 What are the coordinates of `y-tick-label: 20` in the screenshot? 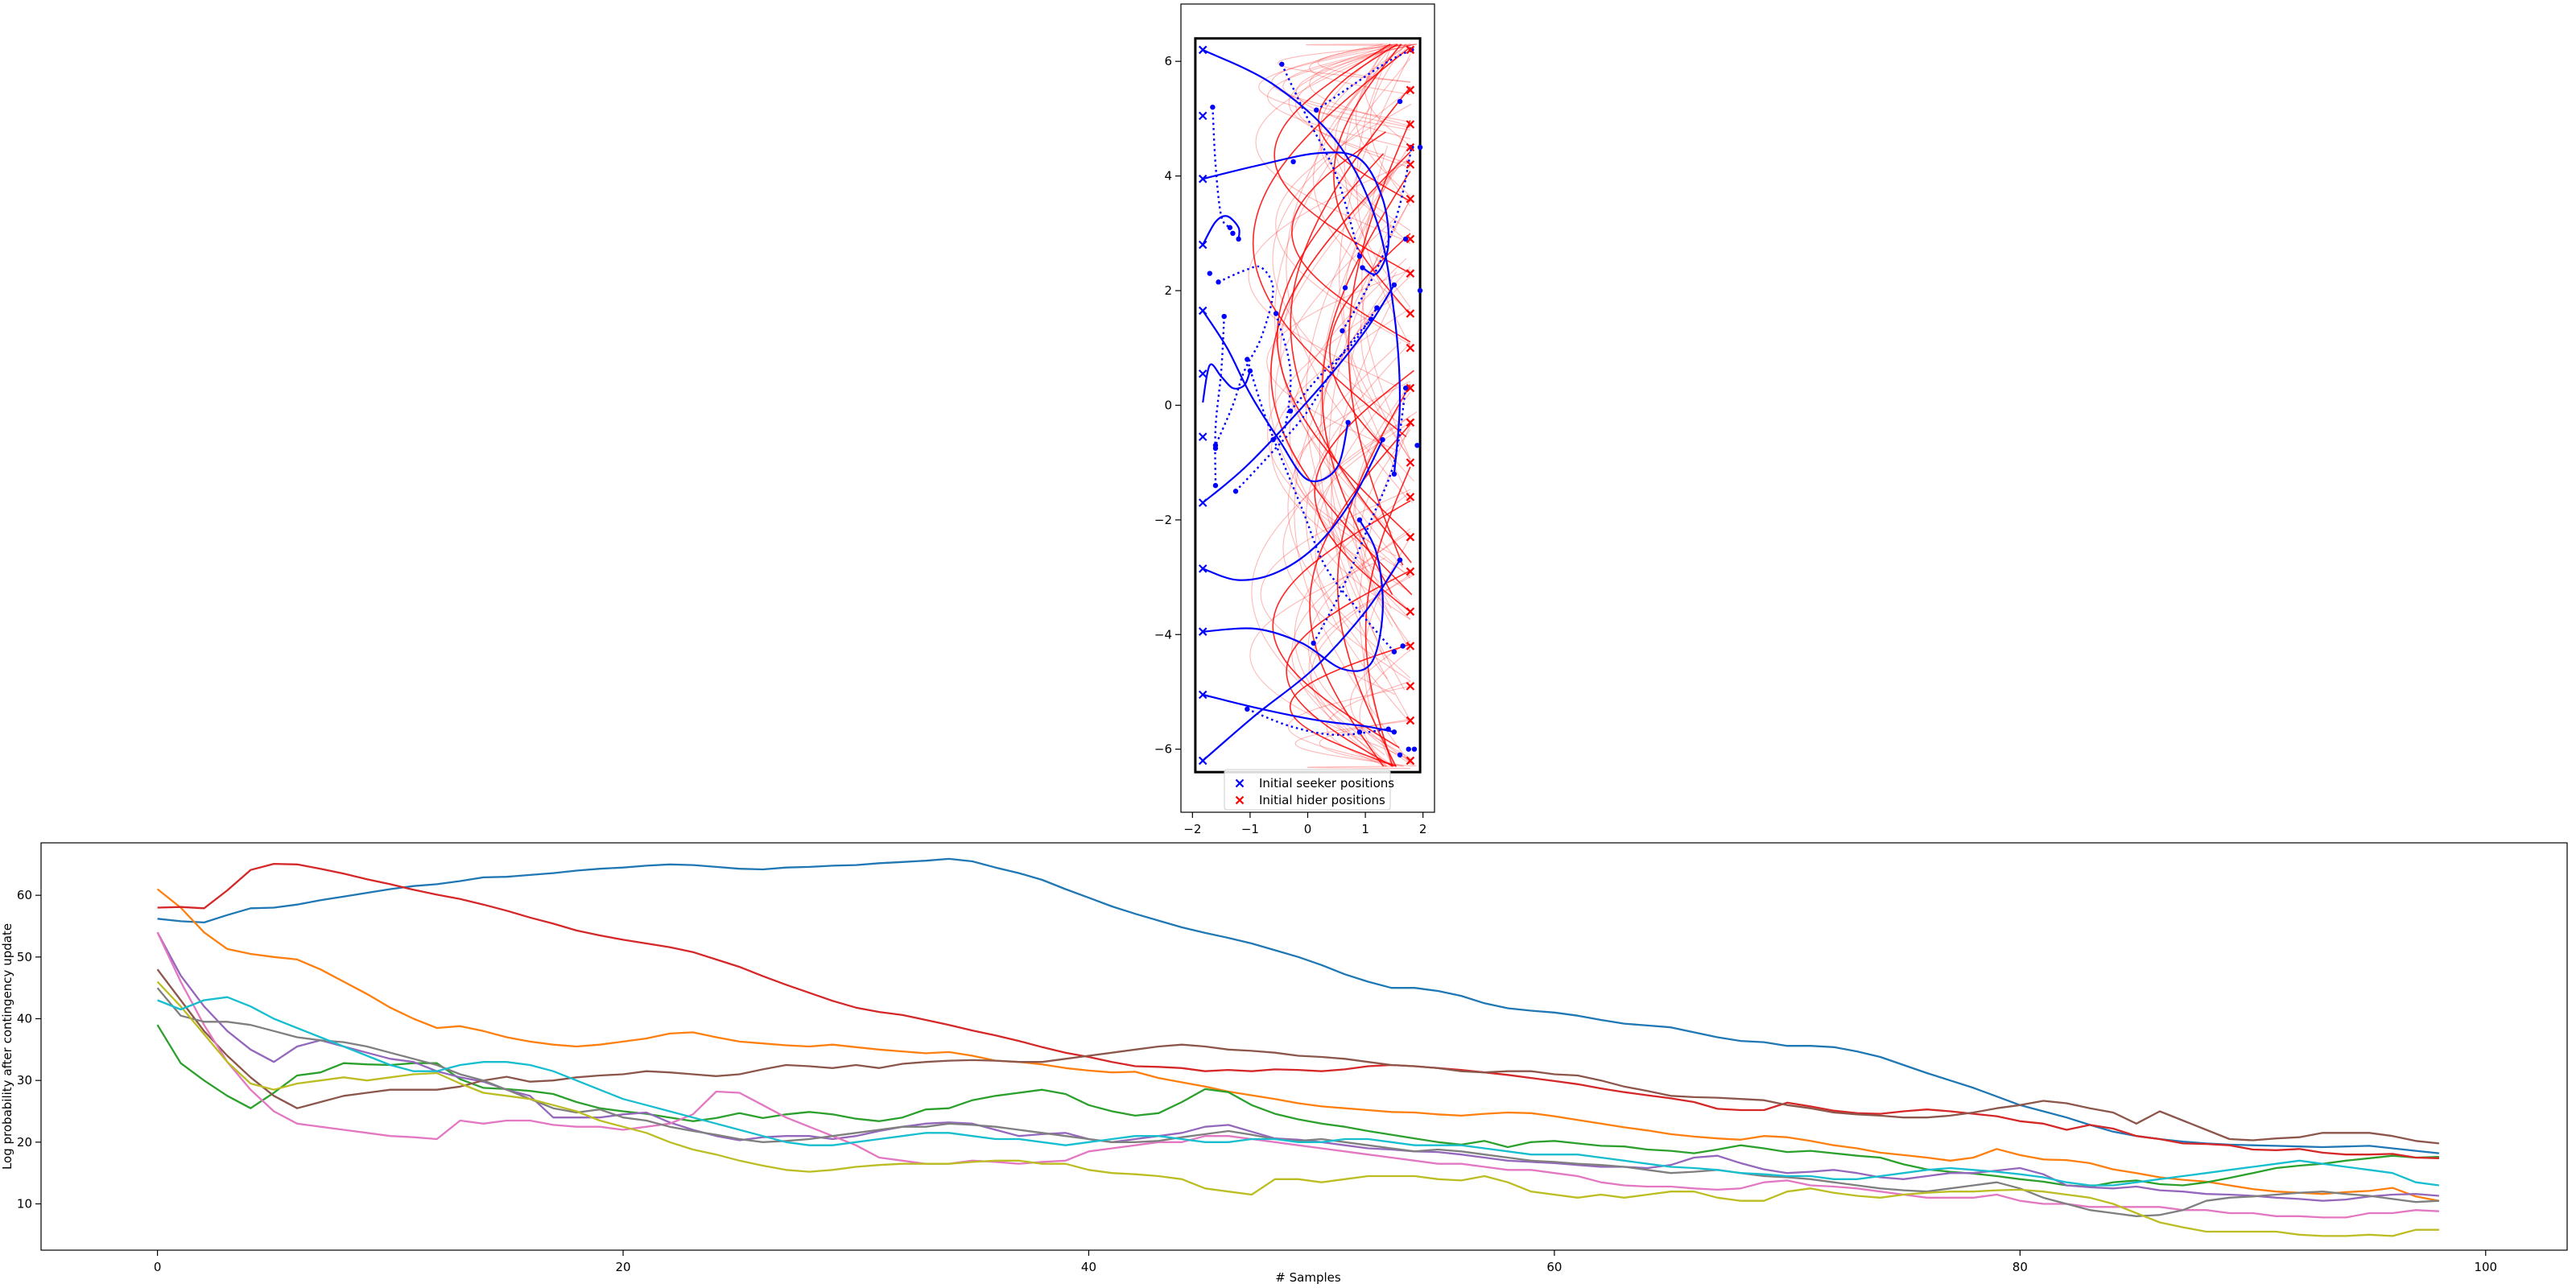 It's located at (24, 1142).